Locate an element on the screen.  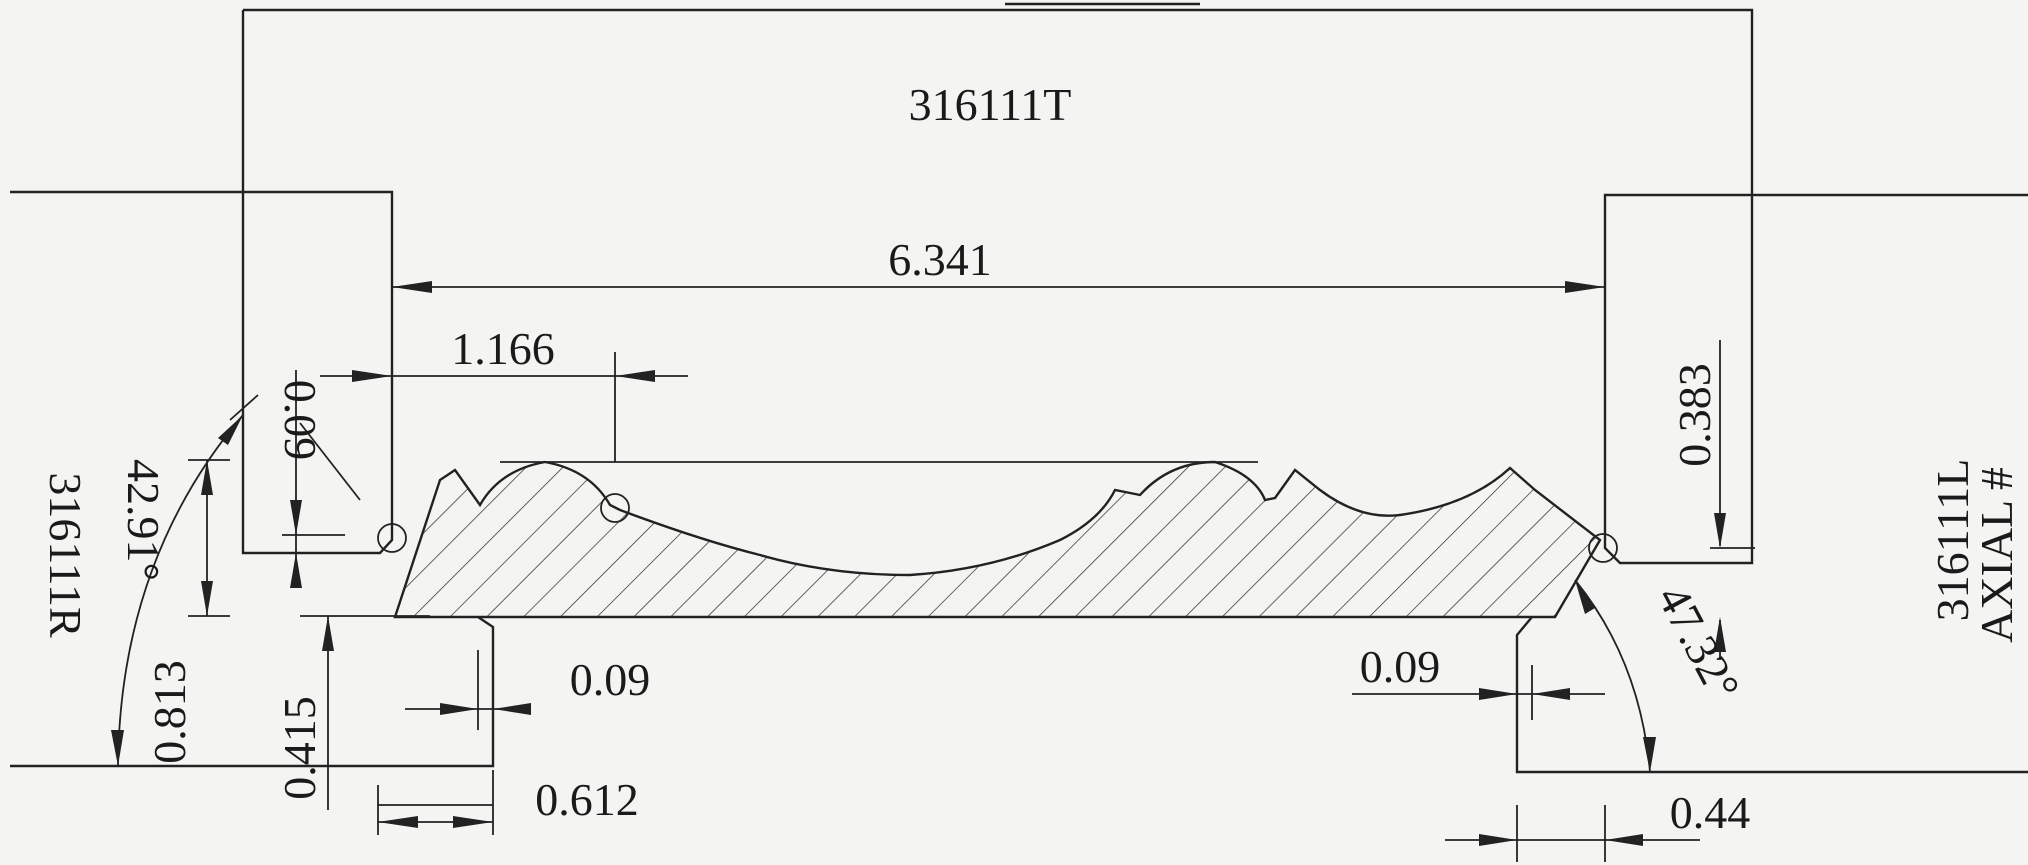
left-base-width-label: 0.612 is located at coordinates (587, 799).